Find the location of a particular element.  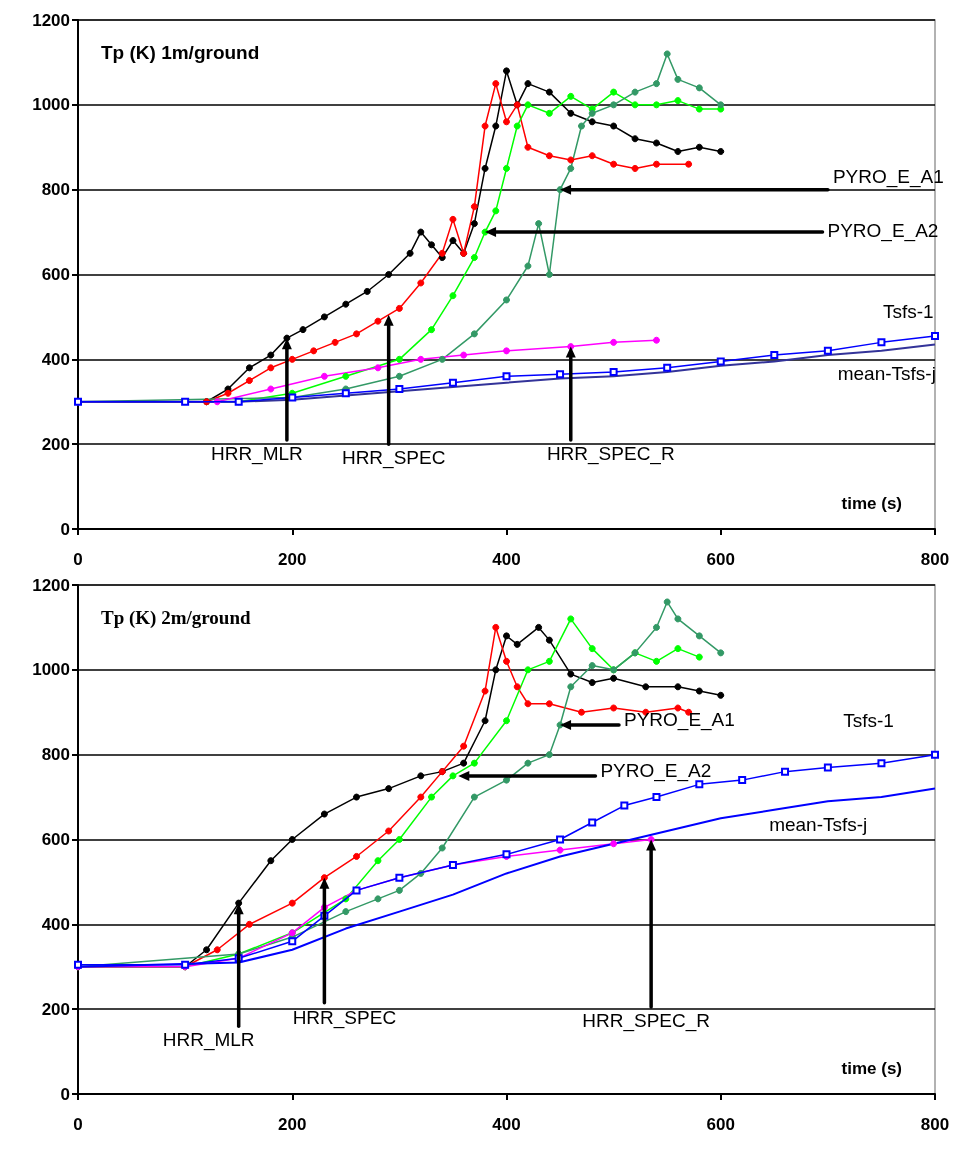

text: Tp (K) 1m/ground is located at coordinates (180, 52).